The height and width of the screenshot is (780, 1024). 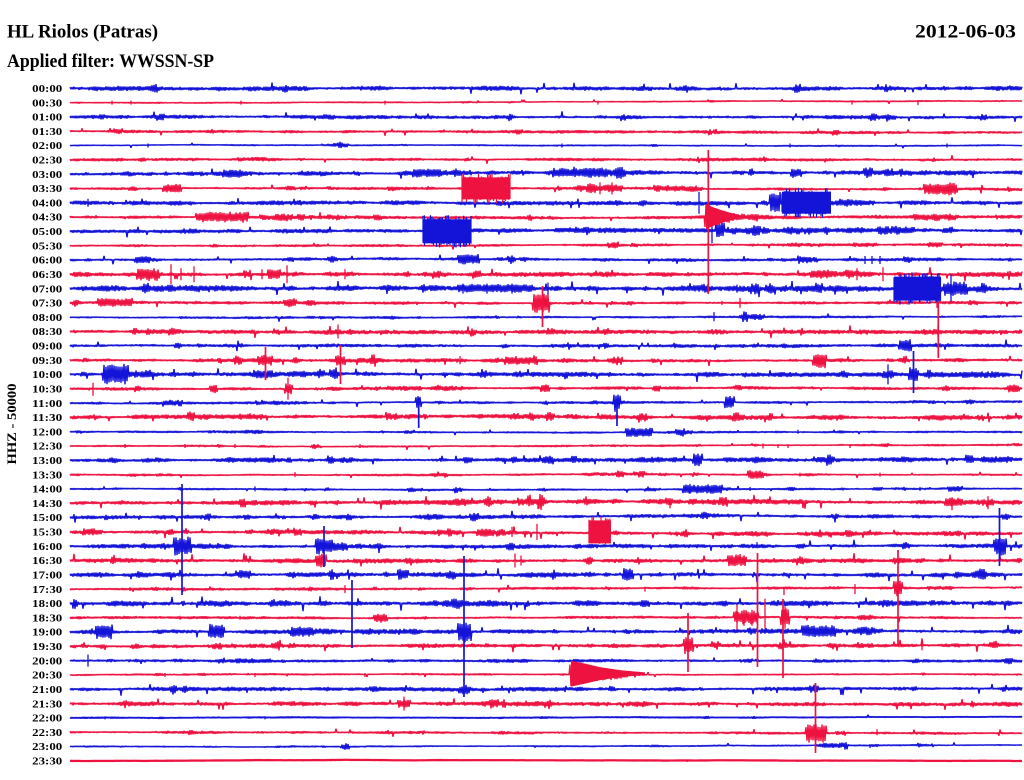 What do you see at coordinates (47, 261) in the screenshot?
I see `svg-text: 06:00` at bounding box center [47, 261].